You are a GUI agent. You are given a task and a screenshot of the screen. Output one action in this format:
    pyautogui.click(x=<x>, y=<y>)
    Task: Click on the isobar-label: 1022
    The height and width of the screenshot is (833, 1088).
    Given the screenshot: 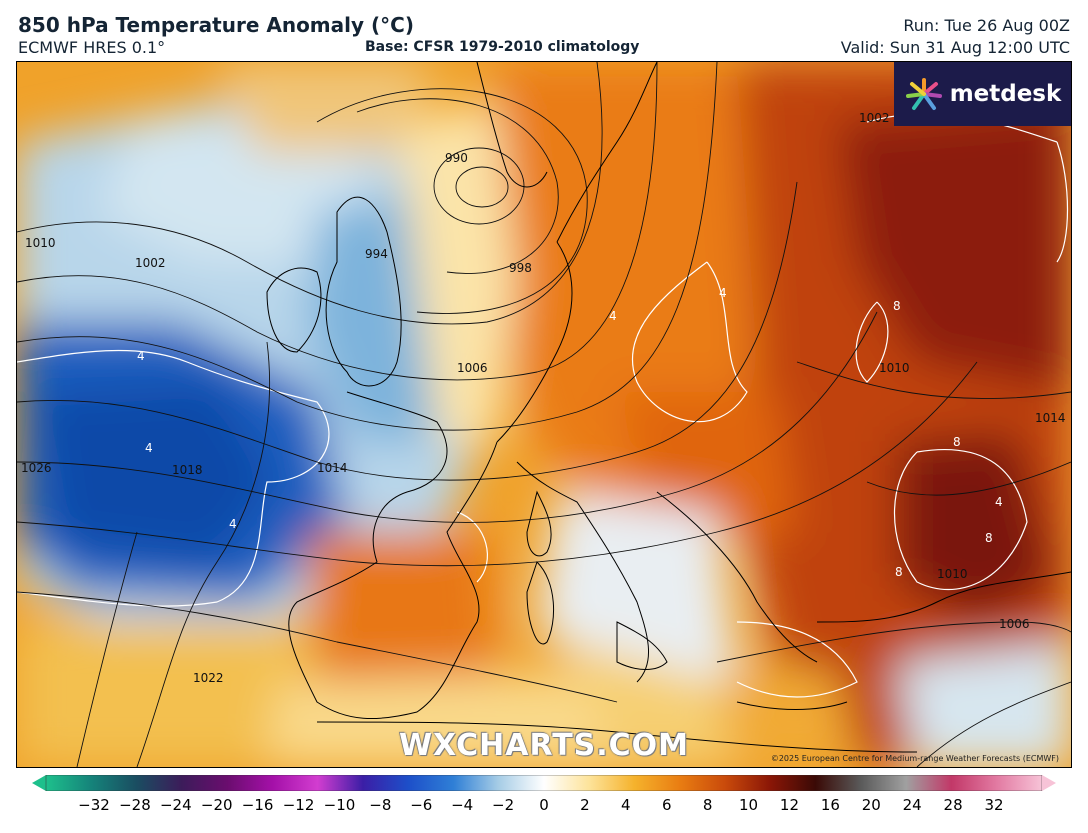 What is the action you would take?
    pyautogui.click(x=208, y=678)
    